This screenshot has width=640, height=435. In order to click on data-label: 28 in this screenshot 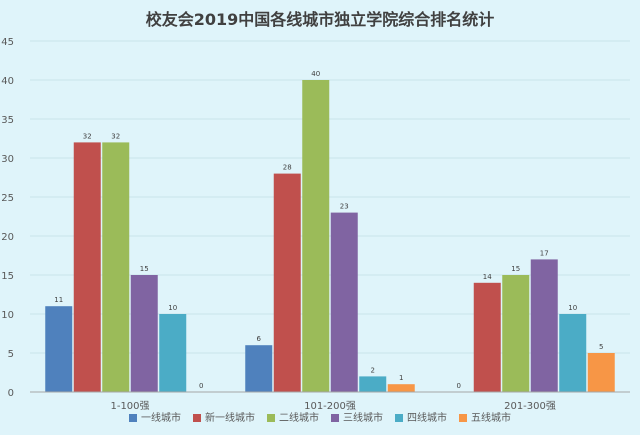, I will do `click(287, 168)`.